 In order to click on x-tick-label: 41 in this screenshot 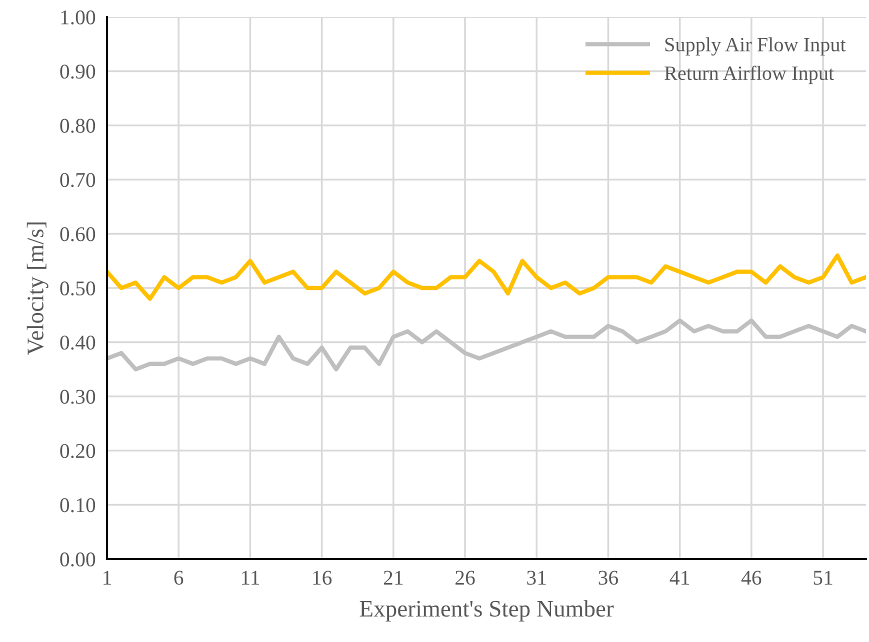, I will do `click(679, 577)`.